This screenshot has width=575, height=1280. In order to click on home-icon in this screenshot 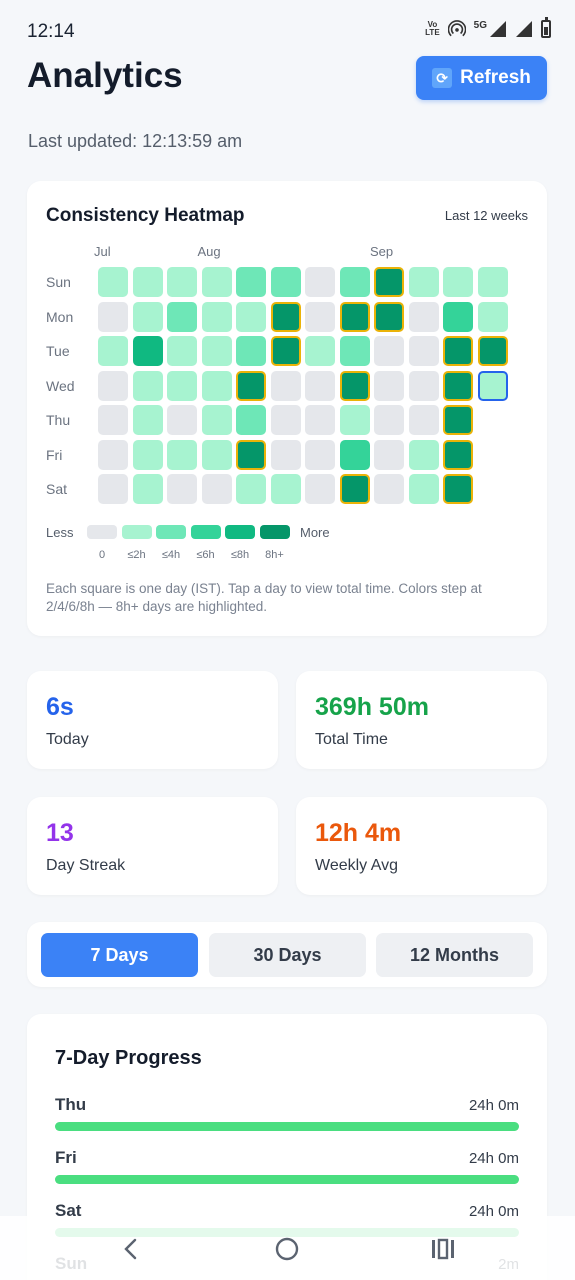, I will do `click(287, 1249)`.